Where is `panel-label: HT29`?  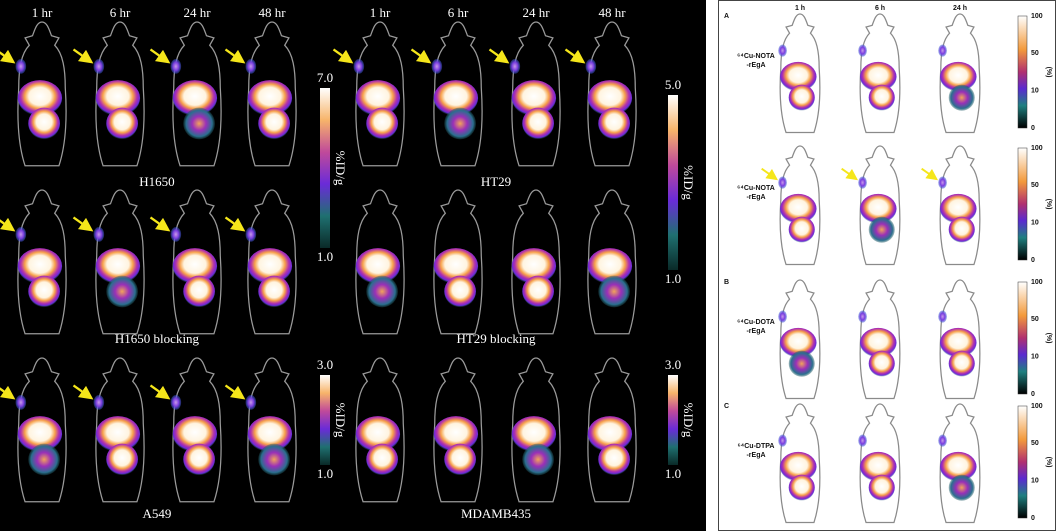 panel-label: HT29 is located at coordinates (496, 181).